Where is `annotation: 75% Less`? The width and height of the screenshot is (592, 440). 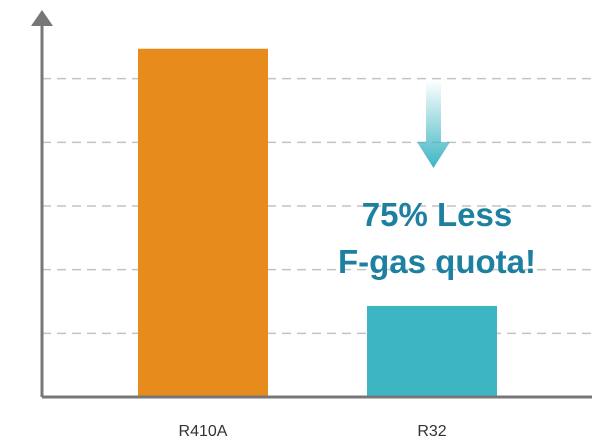
annotation: 75% Less is located at coordinates (437, 214).